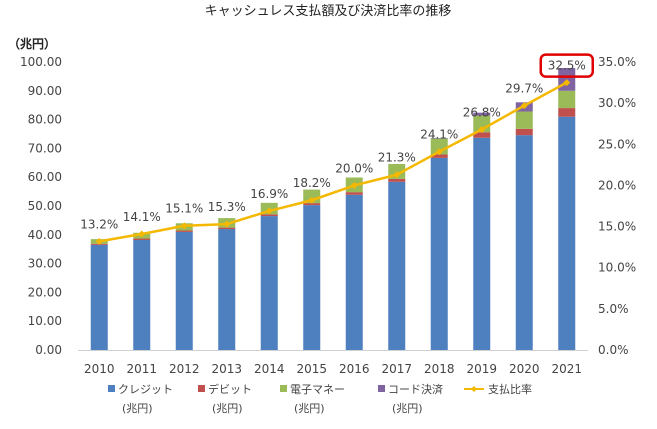 Image resolution: width=657 pixels, height=429 pixels. I want to click on y-left-tick-label: 40.00, so click(45, 235).